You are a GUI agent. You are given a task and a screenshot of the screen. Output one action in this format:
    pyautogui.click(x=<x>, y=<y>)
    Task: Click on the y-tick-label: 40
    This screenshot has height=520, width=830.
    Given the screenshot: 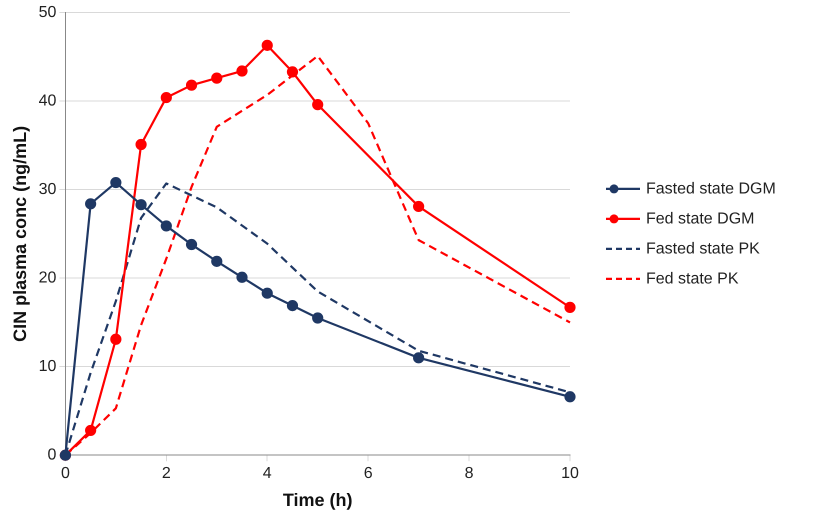 What is the action you would take?
    pyautogui.click(x=47, y=101)
    